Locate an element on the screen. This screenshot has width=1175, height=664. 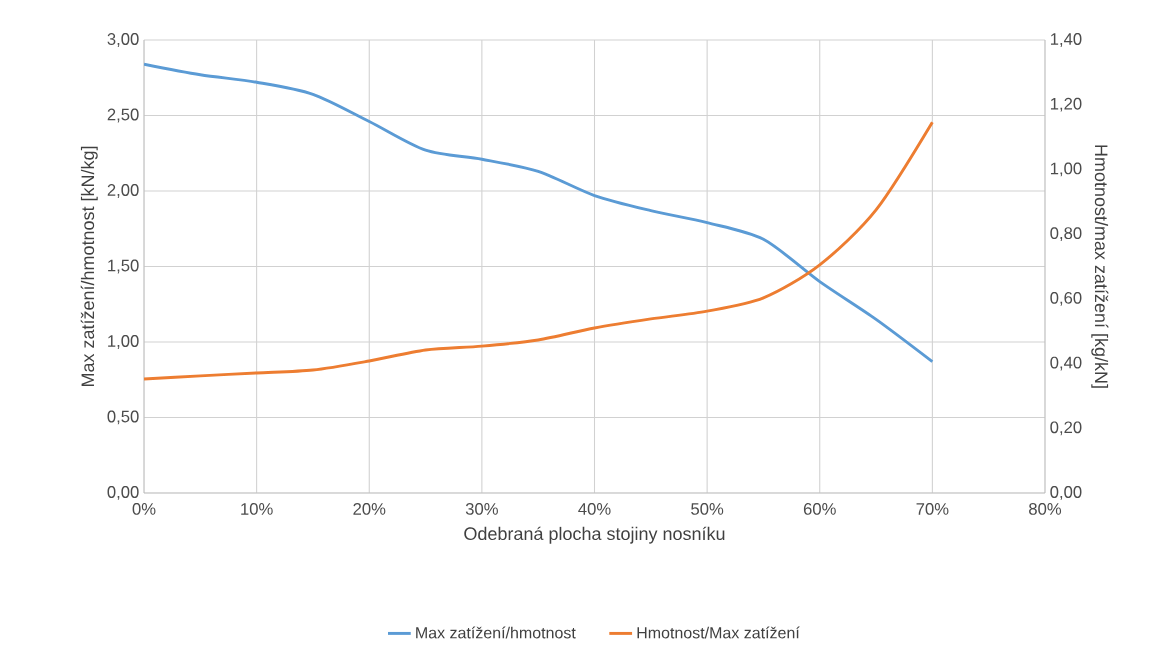
x-tick-label: 10% is located at coordinates (257, 509).